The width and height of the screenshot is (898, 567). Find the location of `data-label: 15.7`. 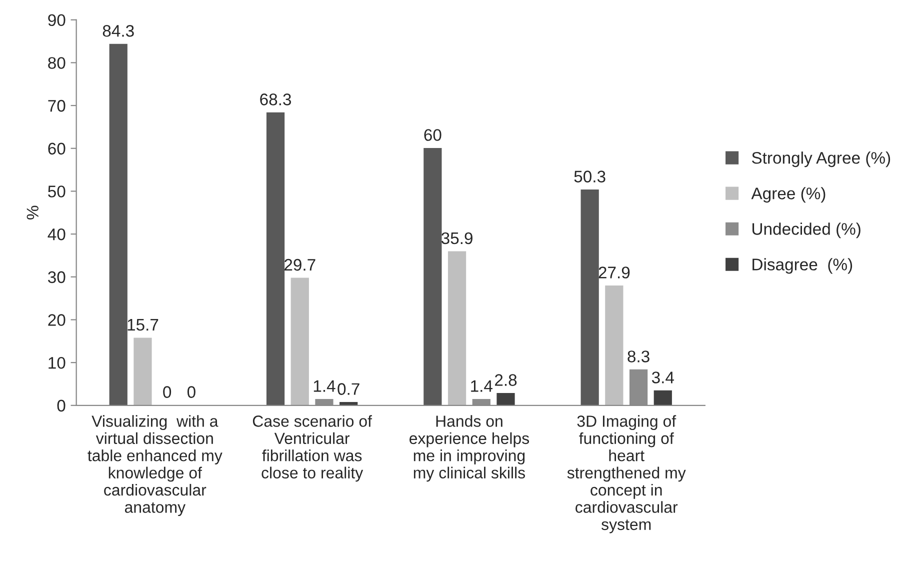

data-label: 15.7 is located at coordinates (143, 325).